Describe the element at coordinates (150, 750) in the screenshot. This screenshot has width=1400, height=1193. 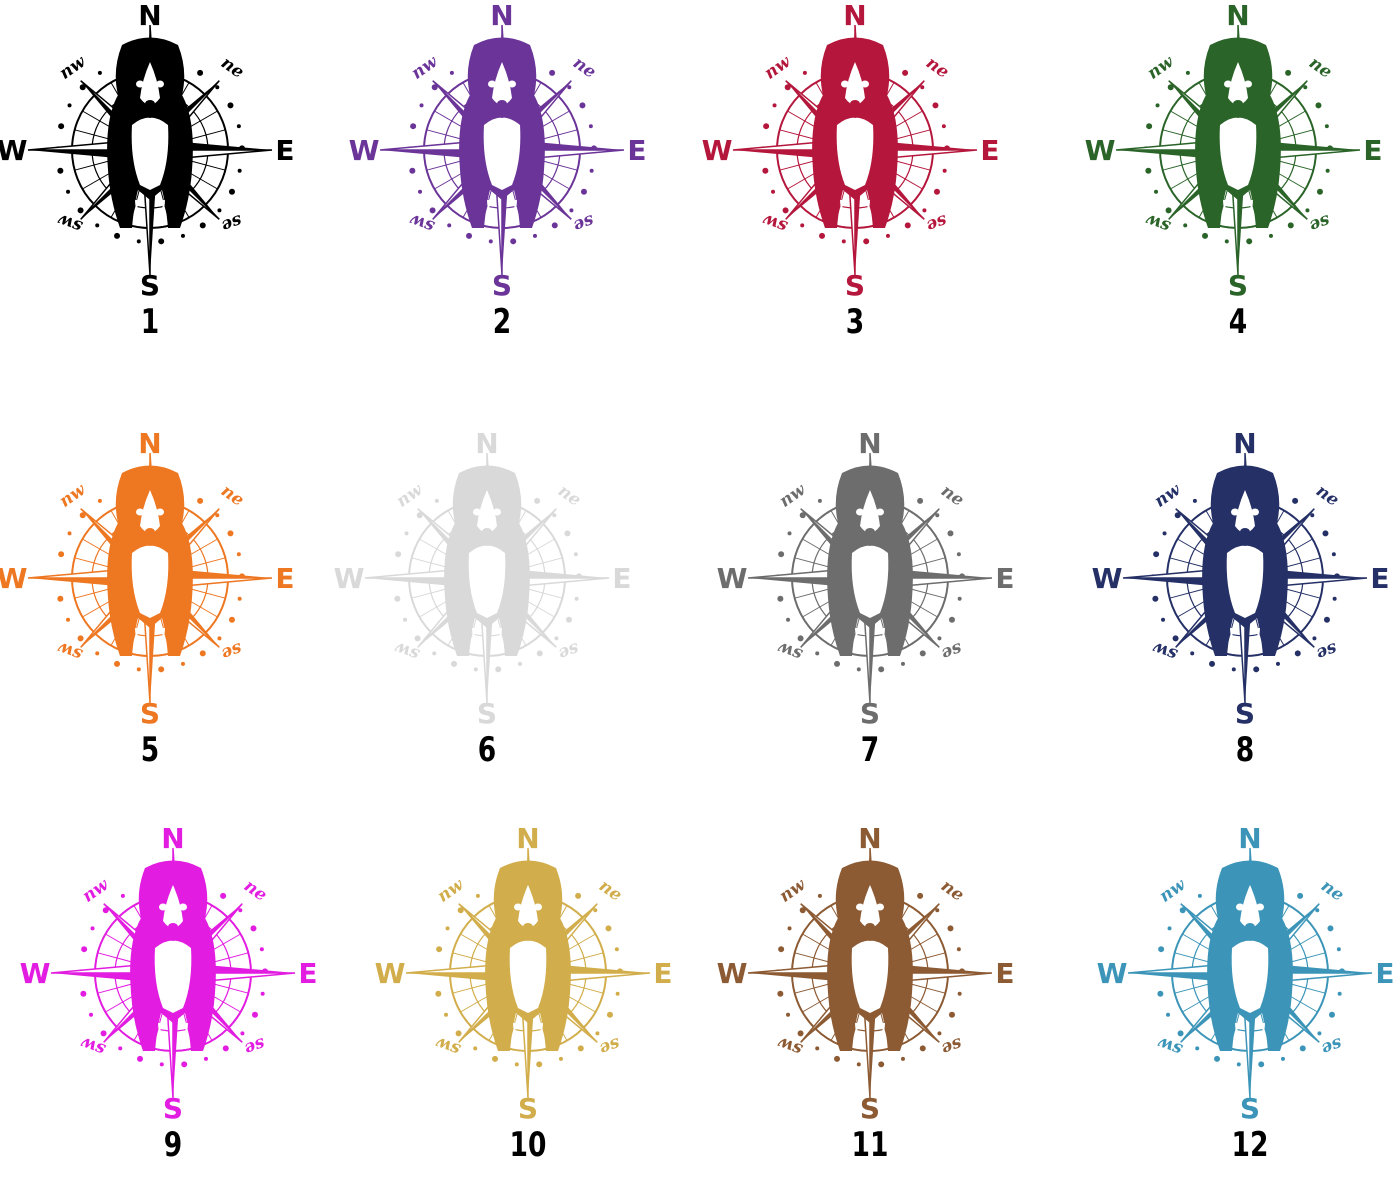
I see `variant-number: 5` at that location.